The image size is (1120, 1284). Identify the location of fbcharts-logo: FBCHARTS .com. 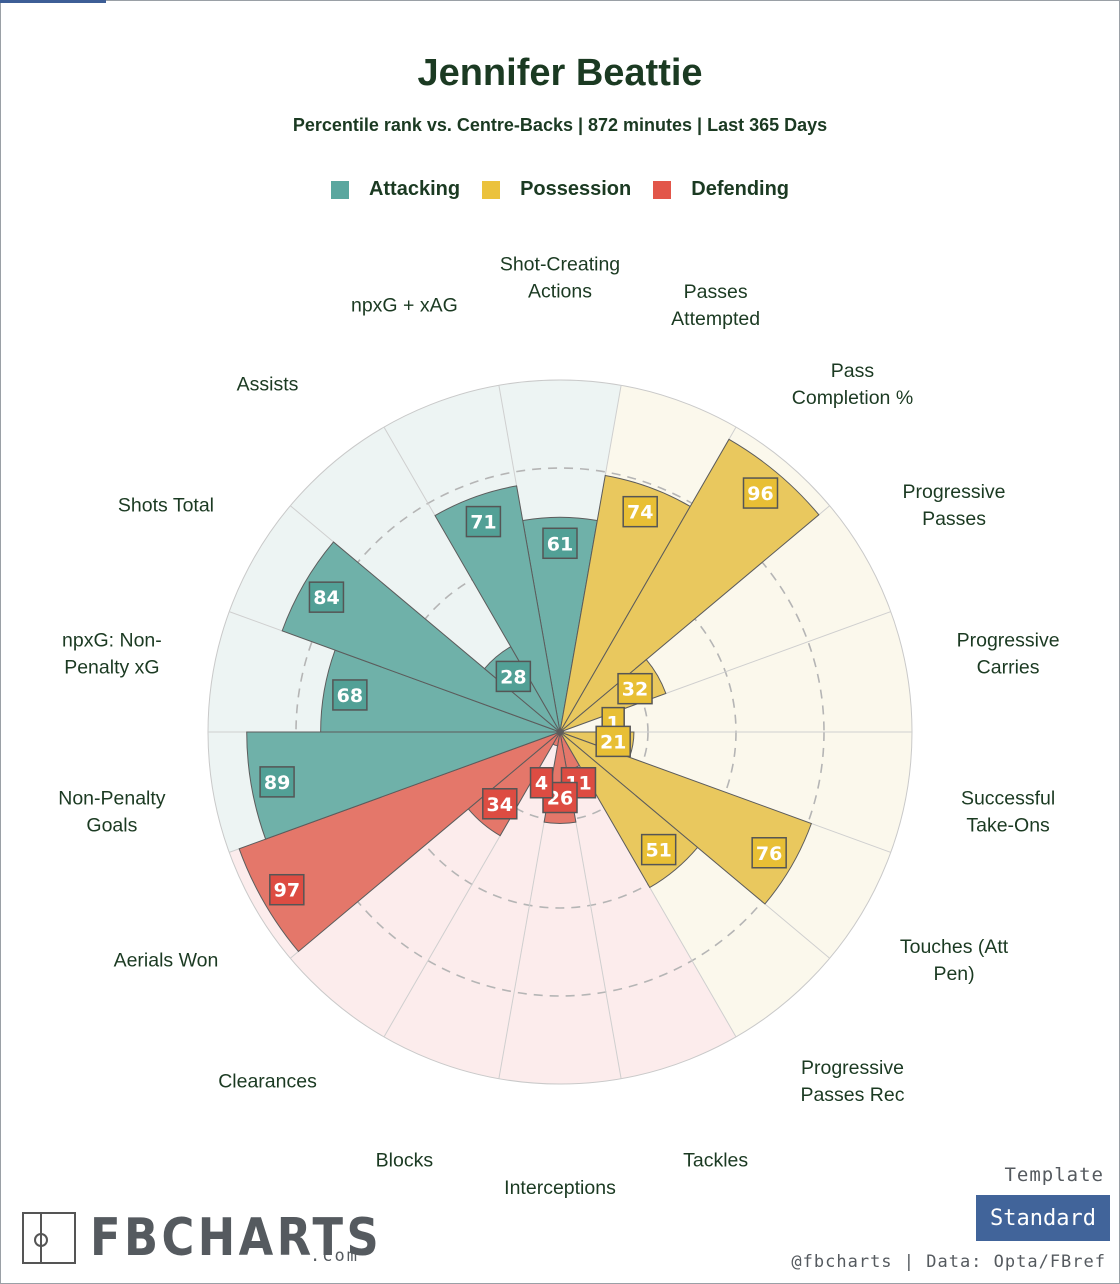
(226, 1238).